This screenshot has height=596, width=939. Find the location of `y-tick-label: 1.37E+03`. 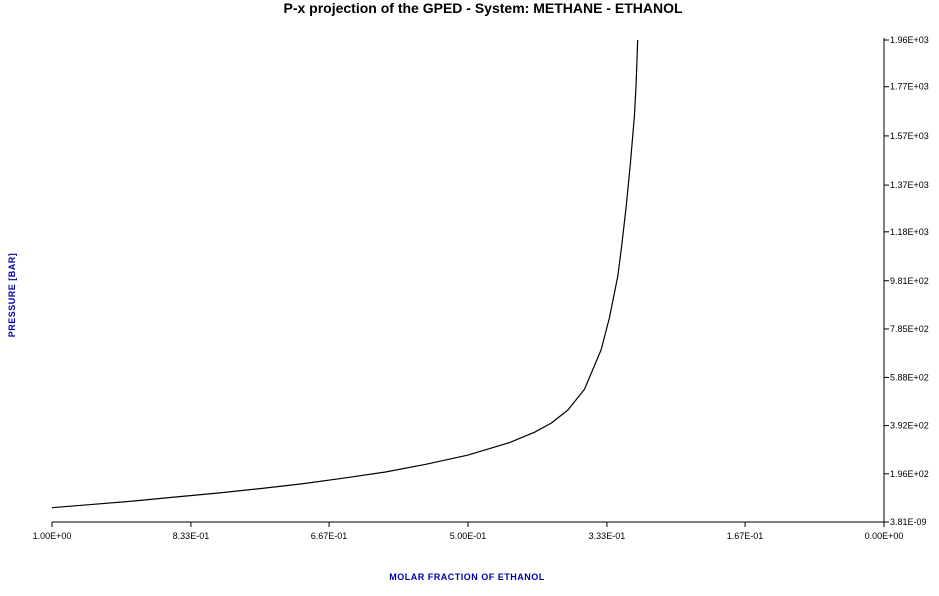

y-tick-label: 1.37E+03 is located at coordinates (909, 185).